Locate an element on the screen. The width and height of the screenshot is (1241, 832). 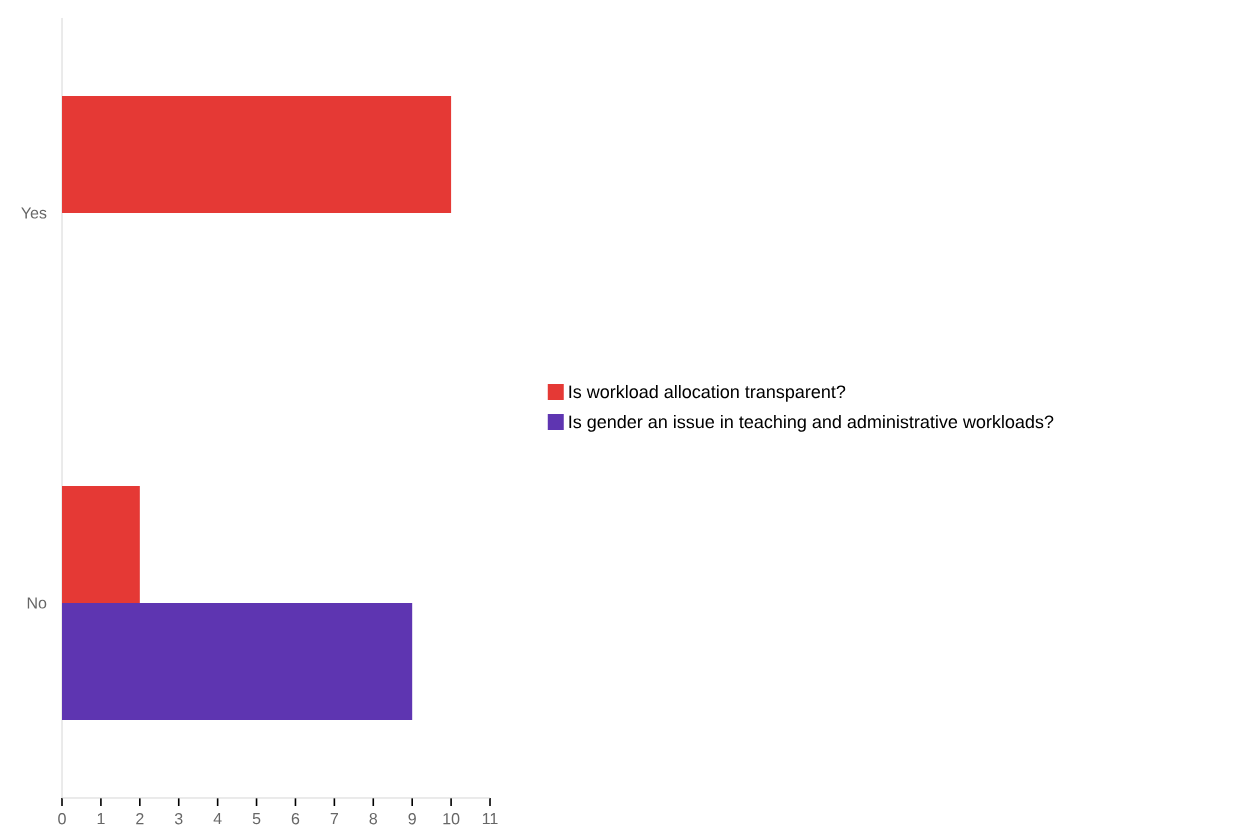
x-tick-label: 5 is located at coordinates (256, 819).